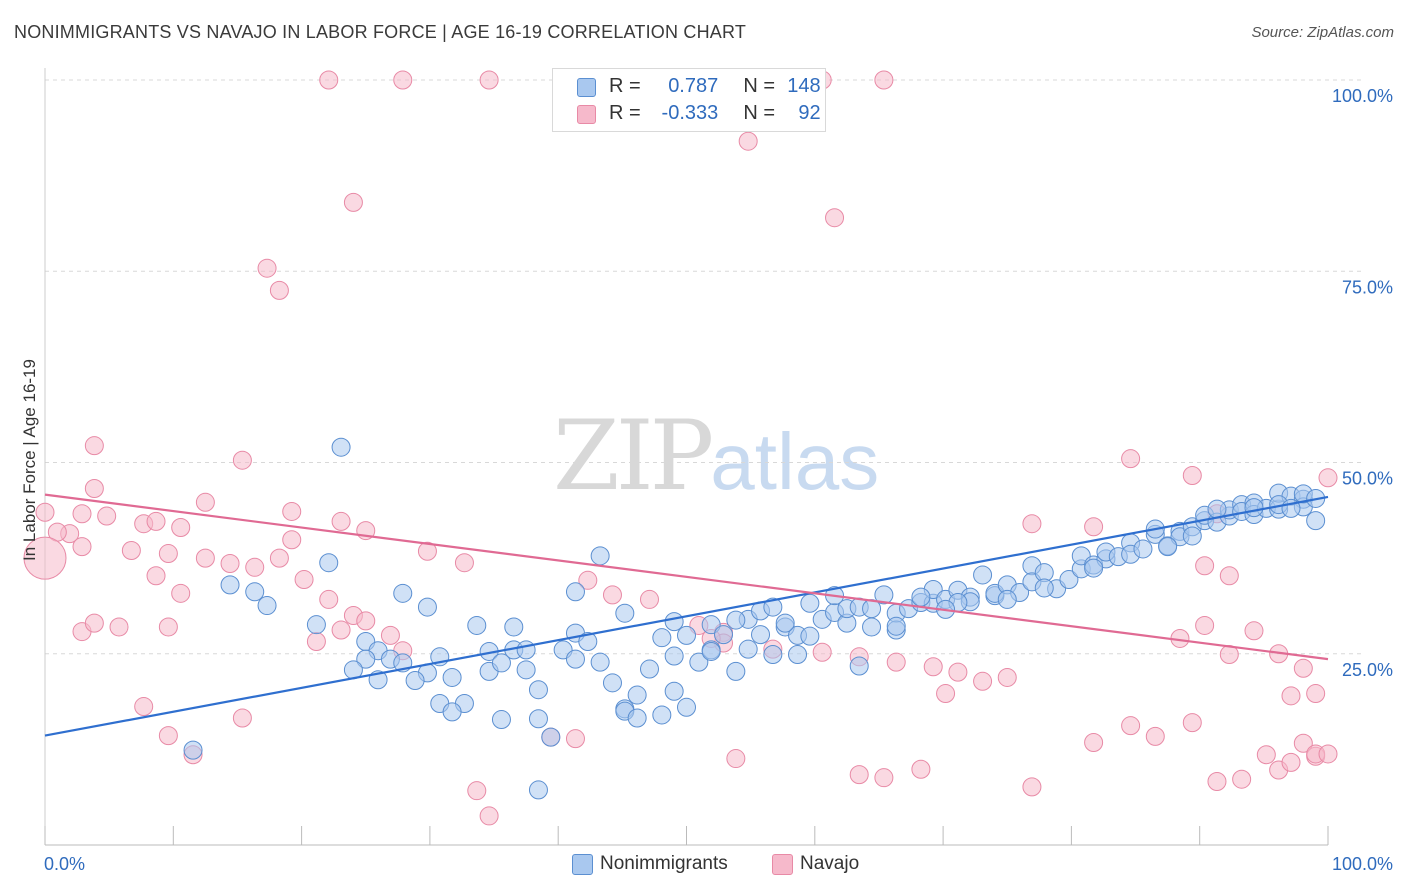 This screenshot has width=1406, height=892. Describe the element at coordinates (1362, 96) in the screenshot. I see `y-tick-label-100: 100.0%` at that location.